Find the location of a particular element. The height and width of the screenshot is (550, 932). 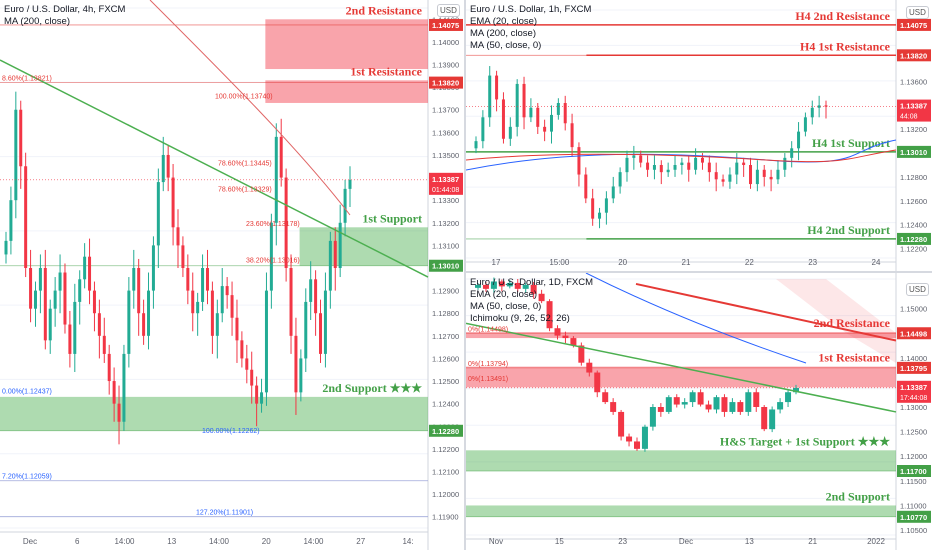

price-tag: 1.13010 is located at coordinates (445, 266).